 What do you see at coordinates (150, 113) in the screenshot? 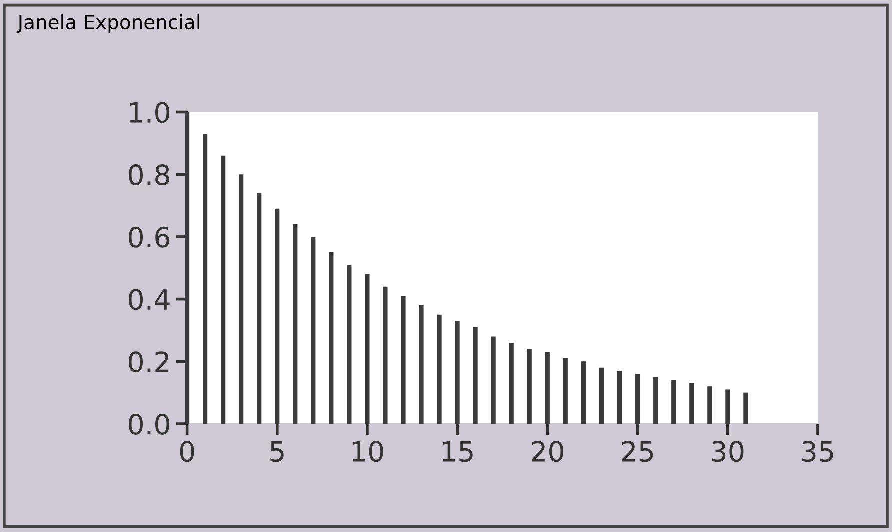
I see `y-tick-label: 1.0` at bounding box center [150, 113].